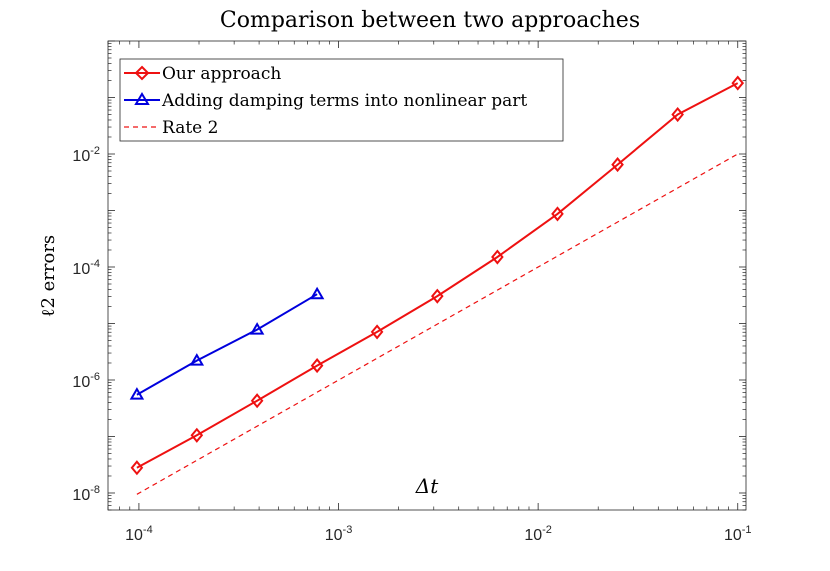  I want to click on x-axis-label: Δt, so click(427, 486).